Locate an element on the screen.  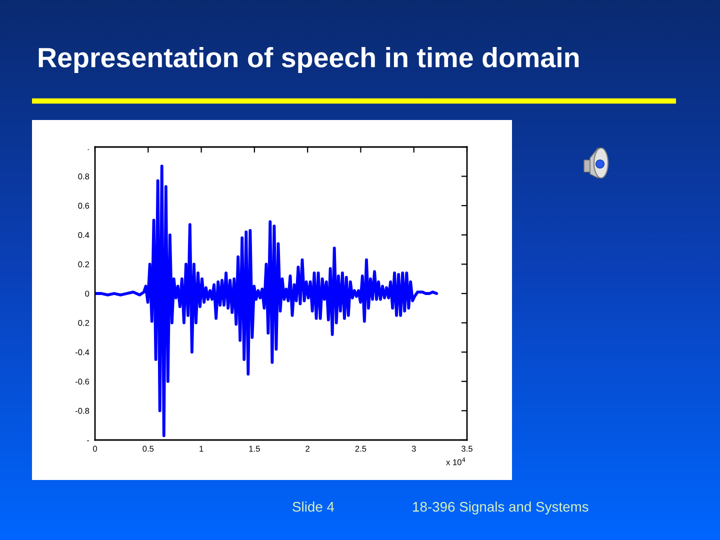
x-tick-label: 2 is located at coordinates (308, 449).